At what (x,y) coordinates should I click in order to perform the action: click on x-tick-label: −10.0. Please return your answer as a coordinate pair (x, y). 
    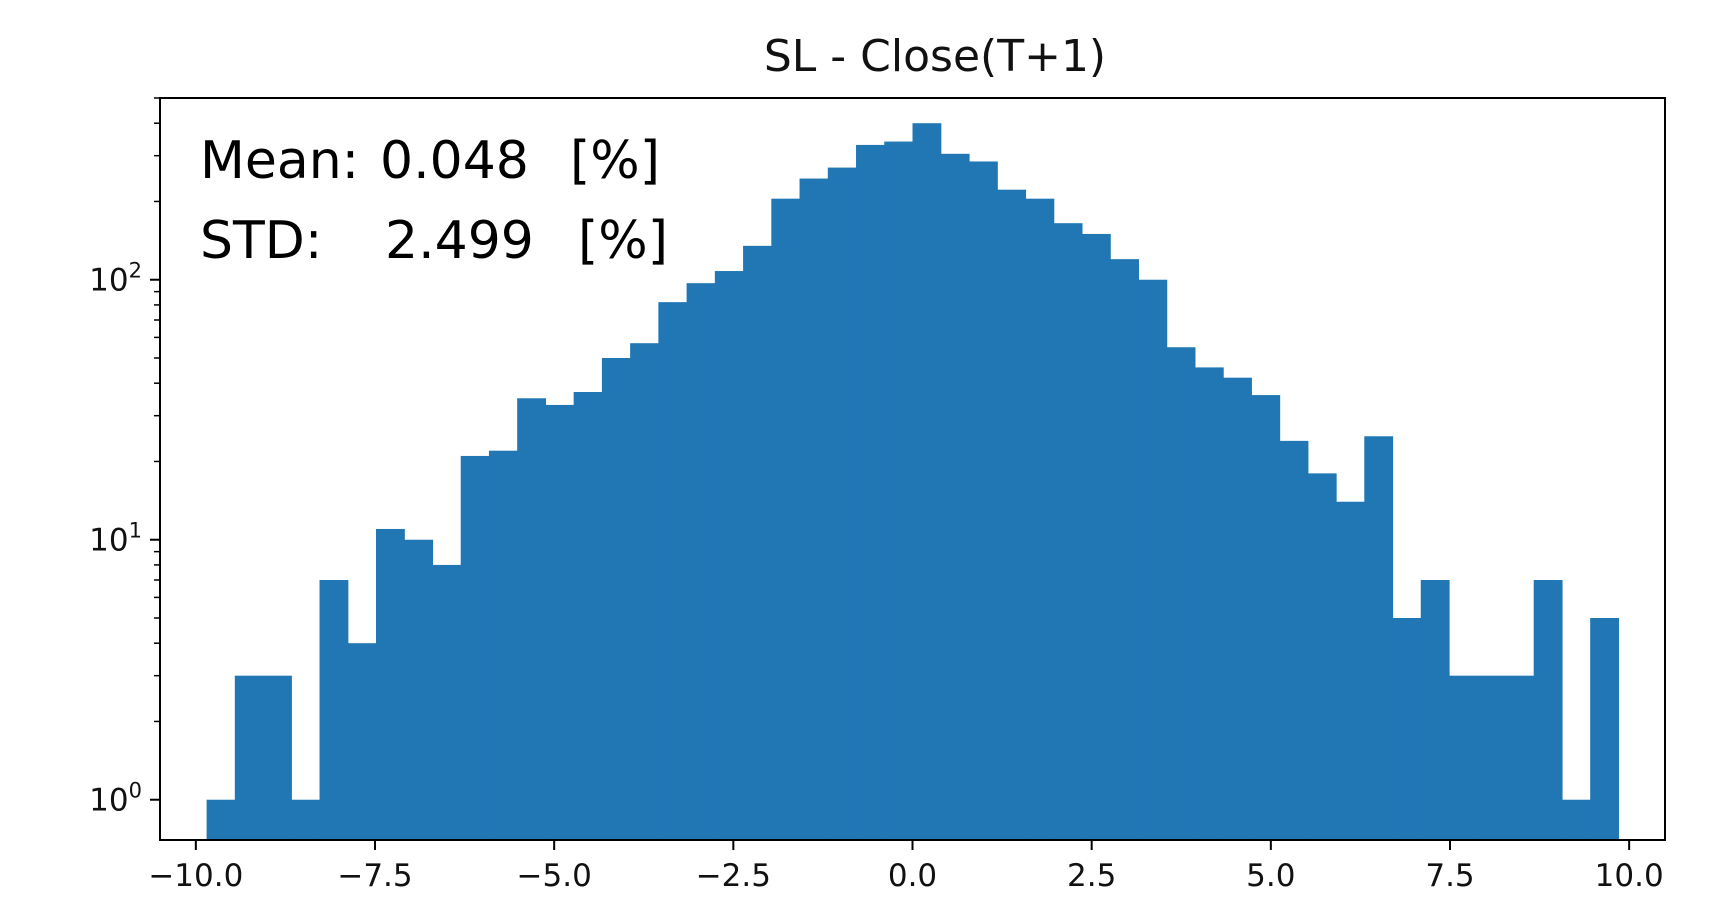
    Looking at the image, I should click on (195, 876).